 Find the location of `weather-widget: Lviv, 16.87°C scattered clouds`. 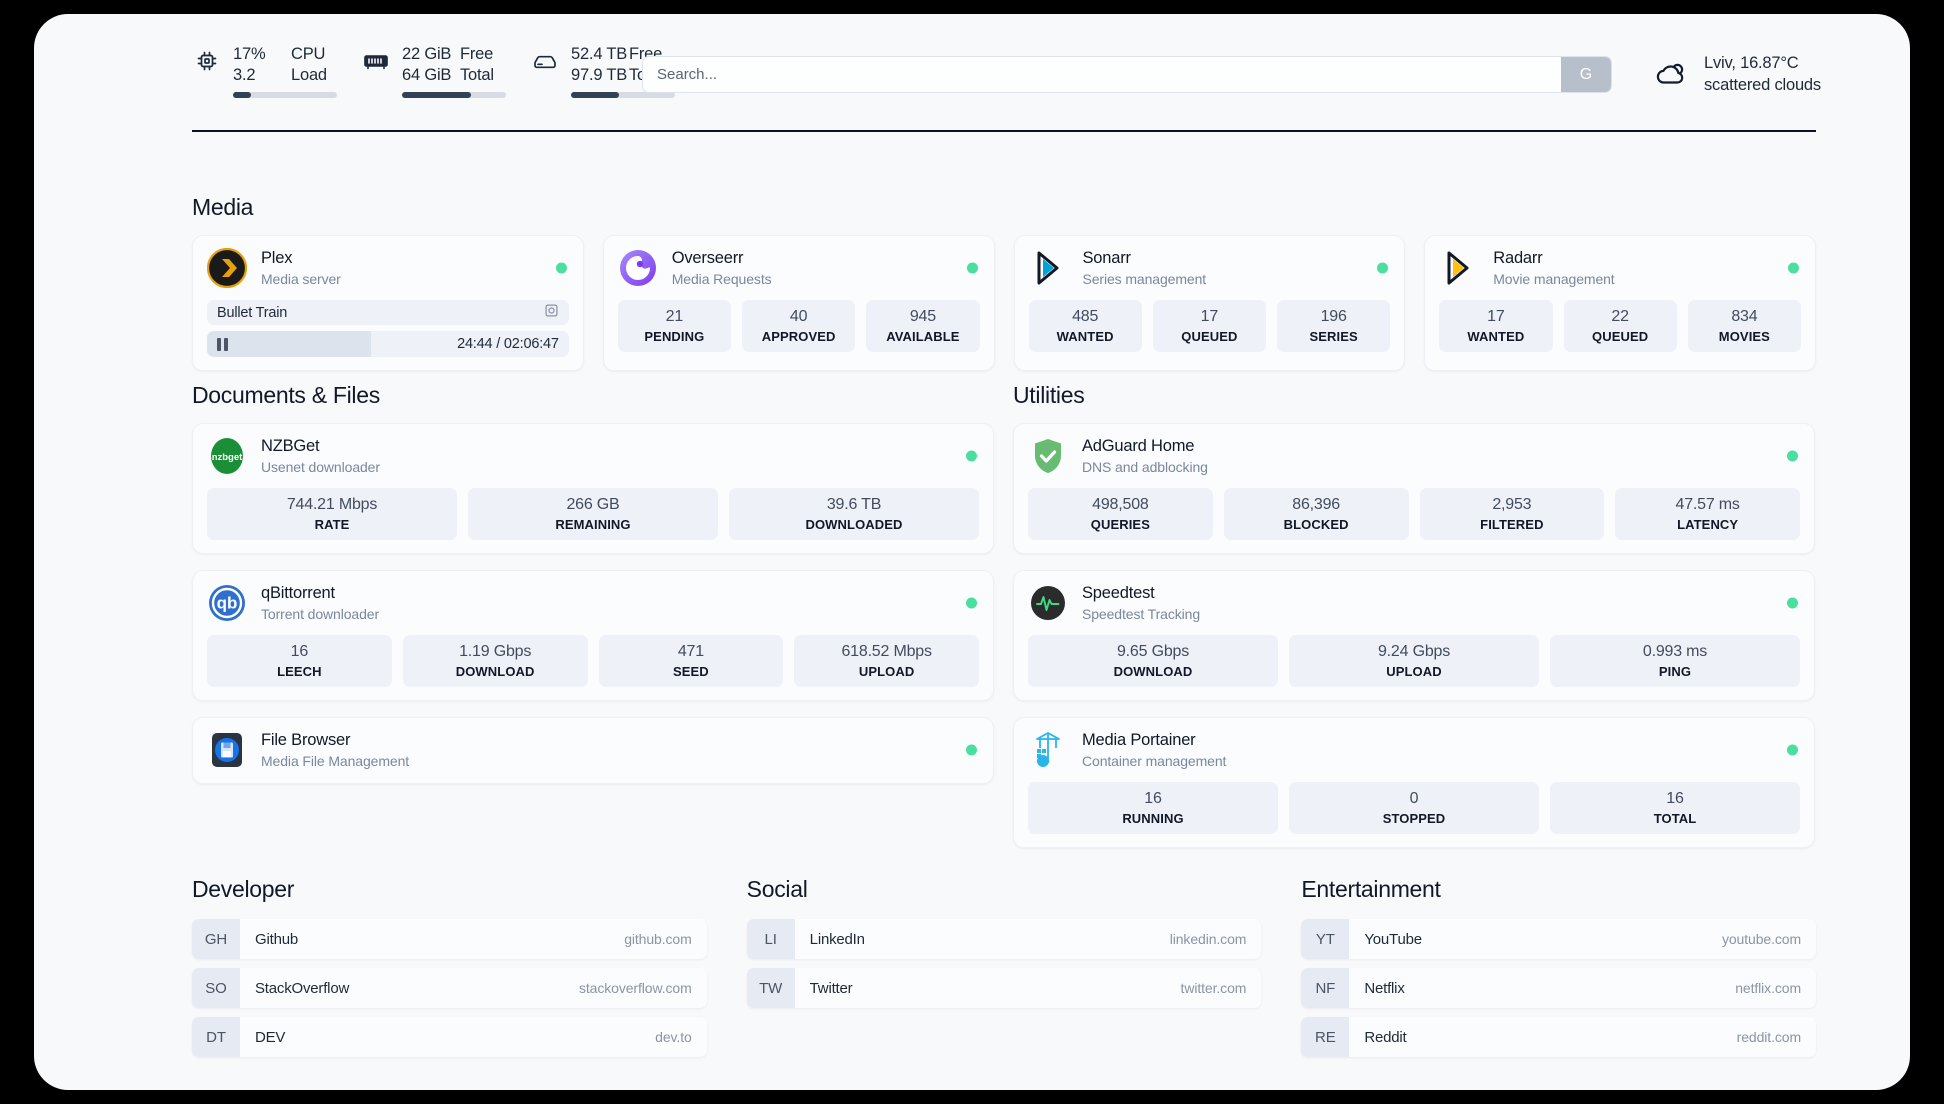

weather-widget: Lviv, 16.87°C scattered clouds is located at coordinates (1737, 74).